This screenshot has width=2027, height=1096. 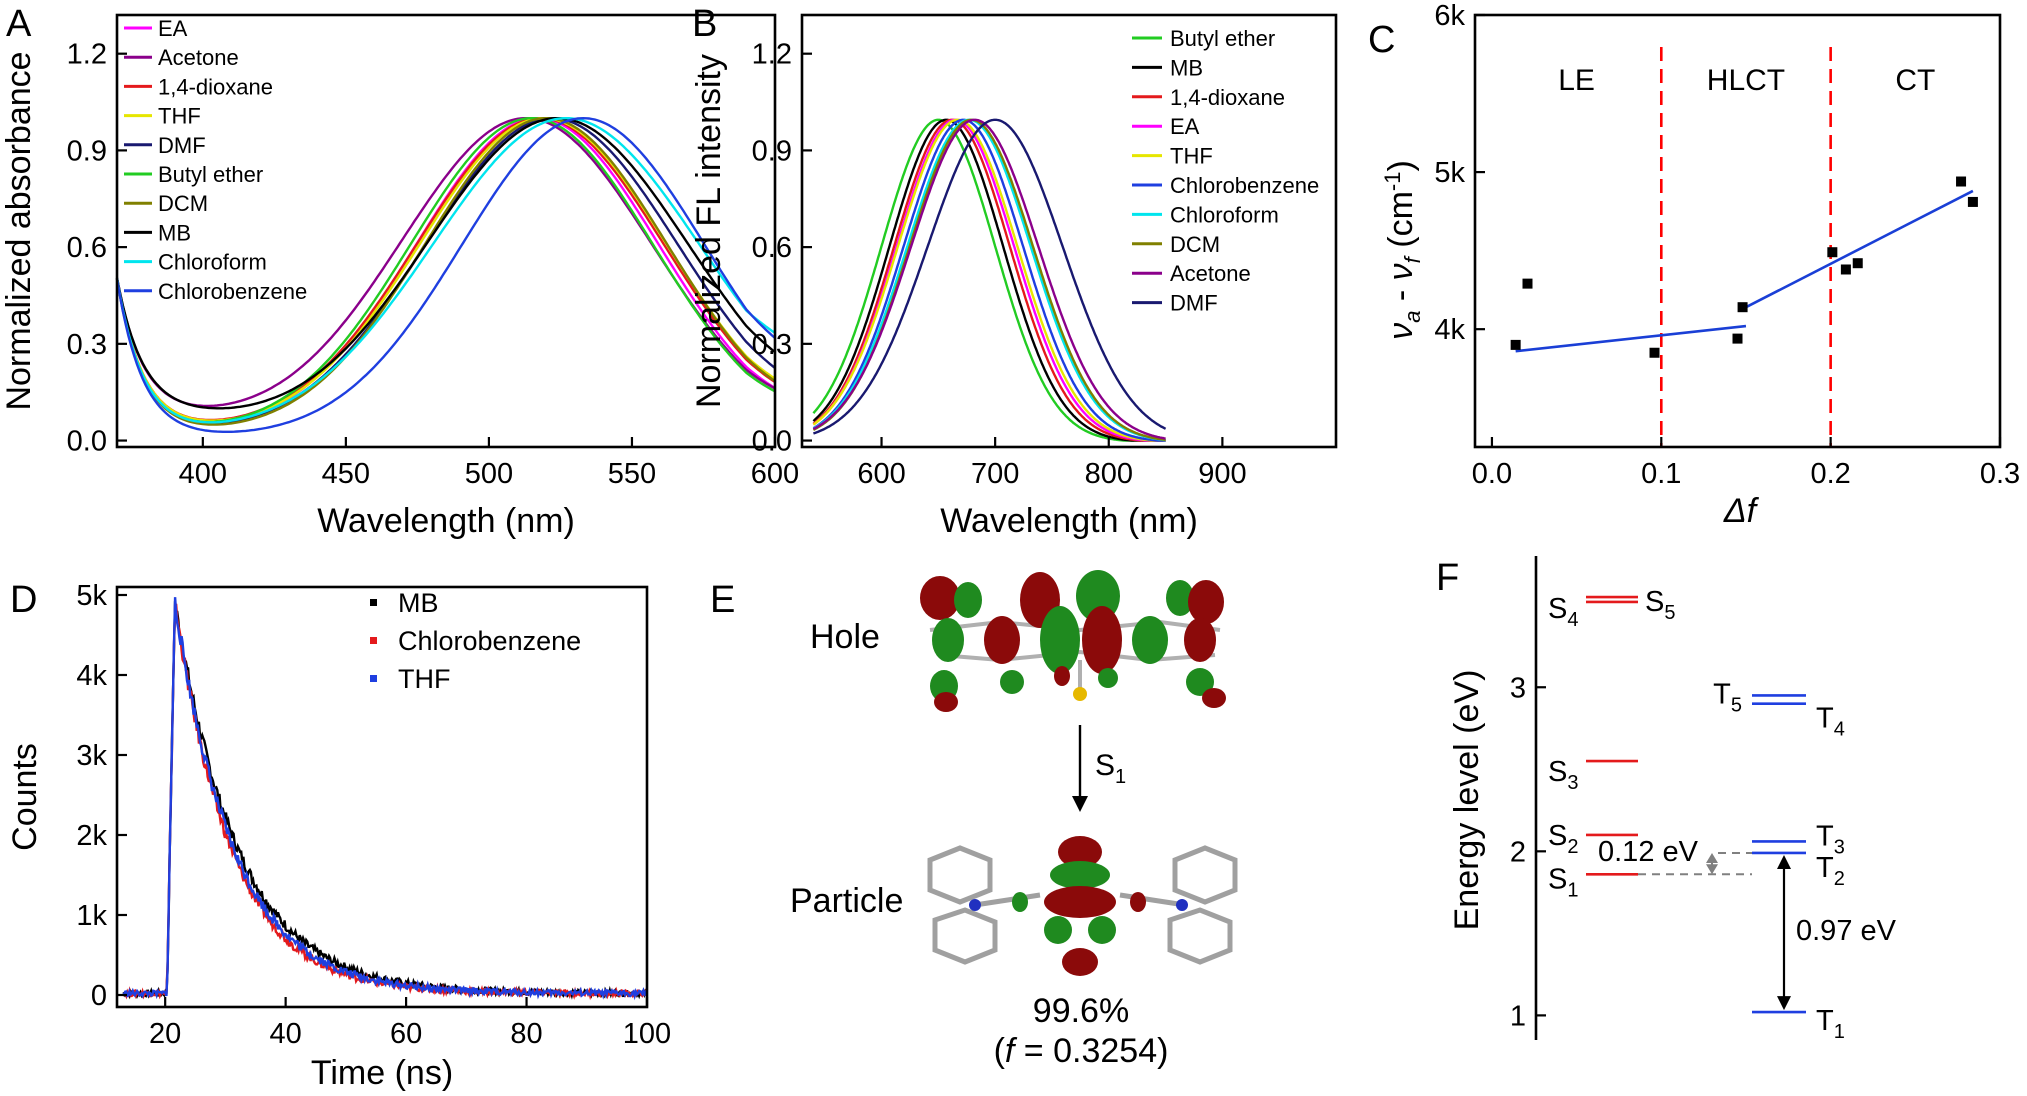 I want to click on panel-a-frame, so click(x=446, y=231).